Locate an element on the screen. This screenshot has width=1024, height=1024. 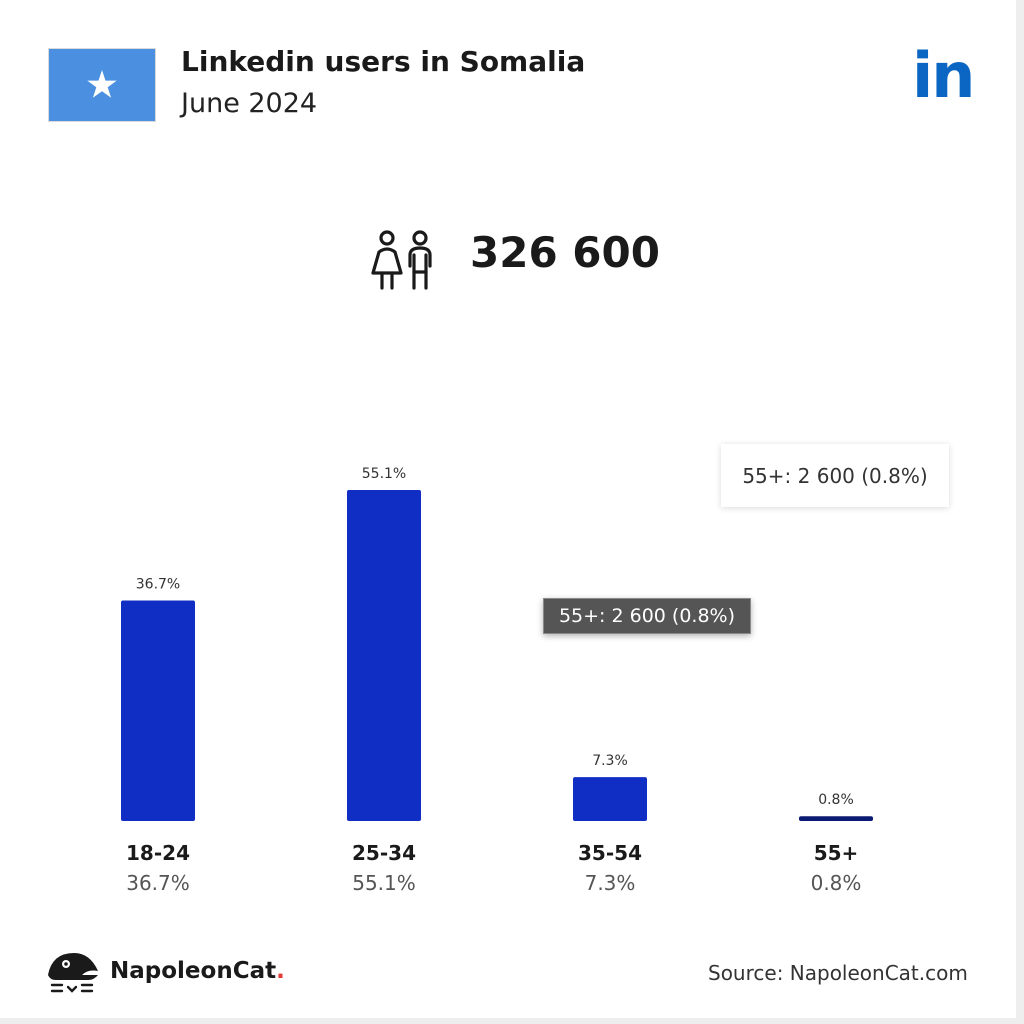
tooltip-light: 55+: 2 600 (0.8%) is located at coordinates (835, 475).